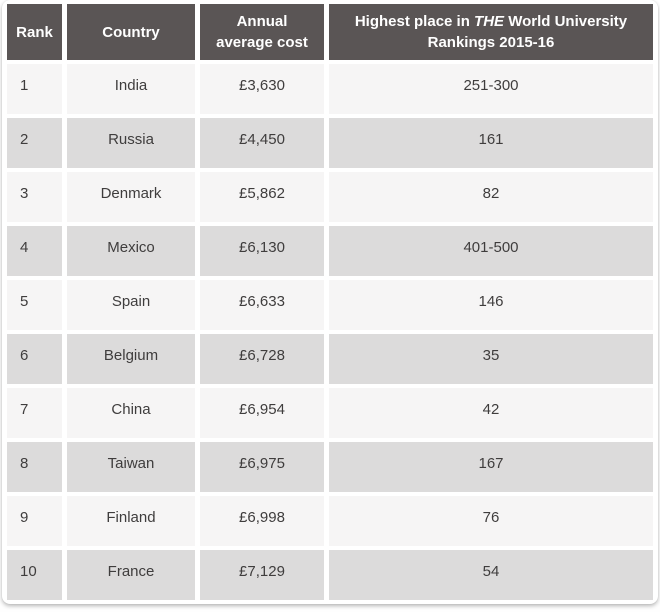 The width and height of the screenshot is (660, 612). Describe the element at coordinates (262, 359) in the screenshot. I see `cell-cost: £6,728` at that location.